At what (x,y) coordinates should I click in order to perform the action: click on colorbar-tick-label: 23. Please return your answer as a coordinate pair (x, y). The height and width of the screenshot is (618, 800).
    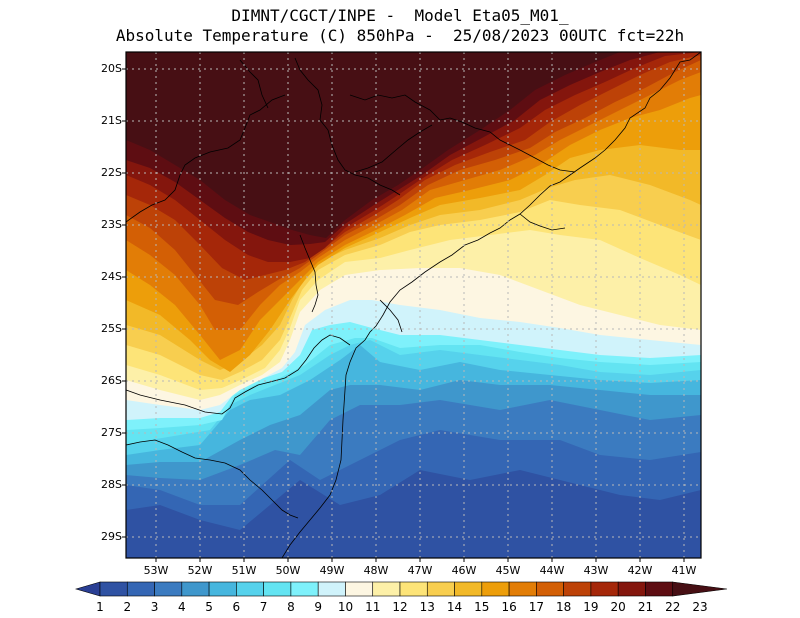
    Looking at the image, I should click on (700, 607).